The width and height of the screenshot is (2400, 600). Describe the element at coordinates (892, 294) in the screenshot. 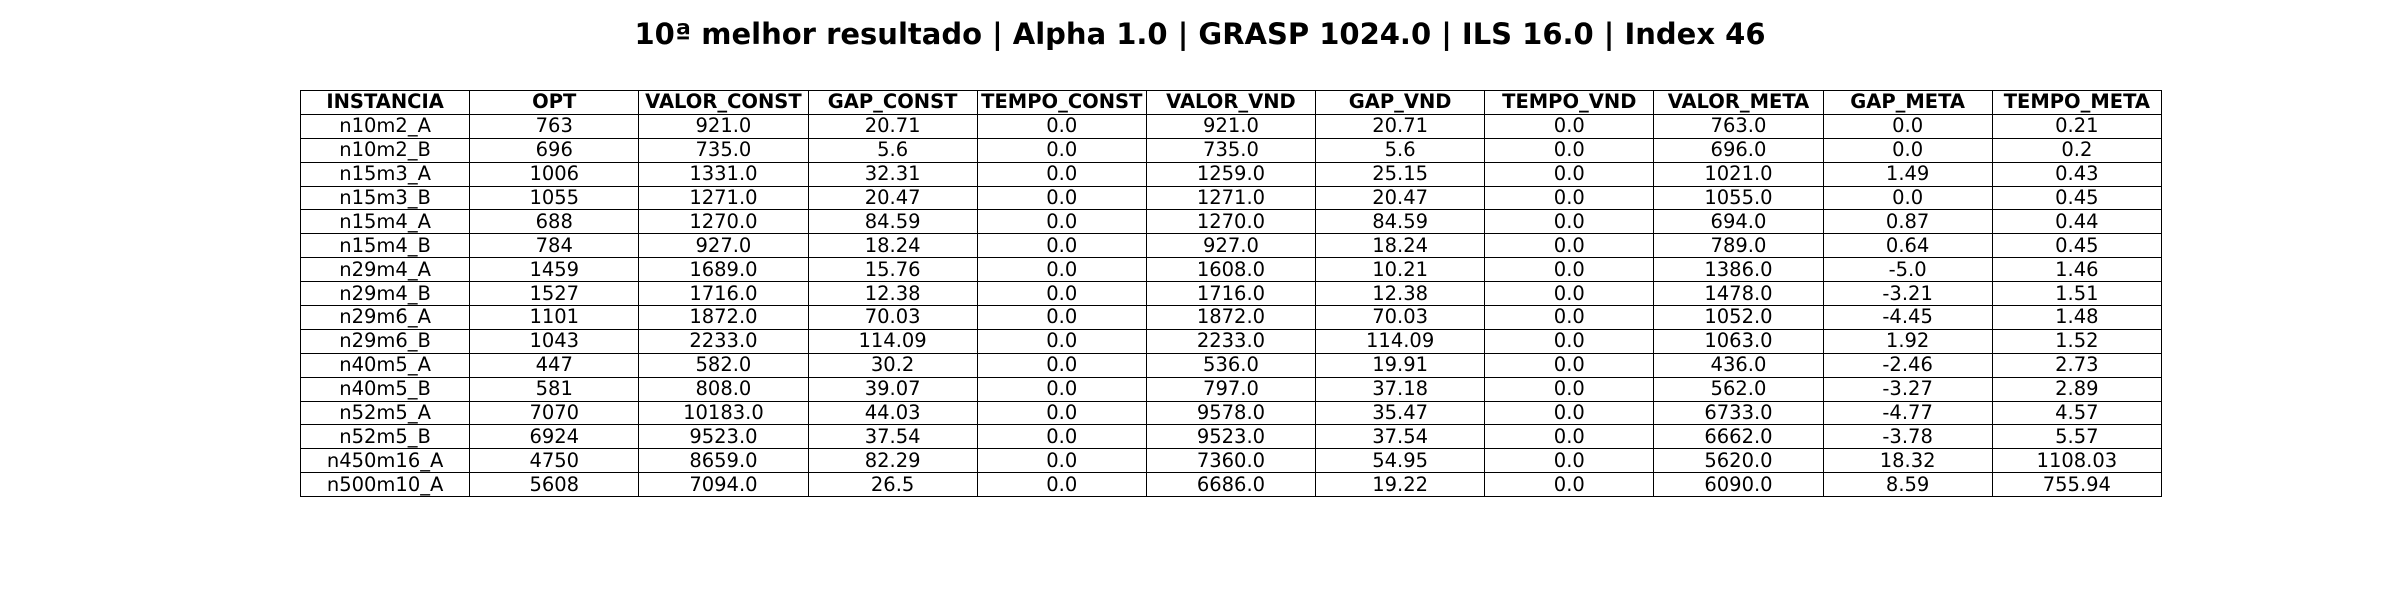

I see `table-cell-gap-const: 12.38` at that location.